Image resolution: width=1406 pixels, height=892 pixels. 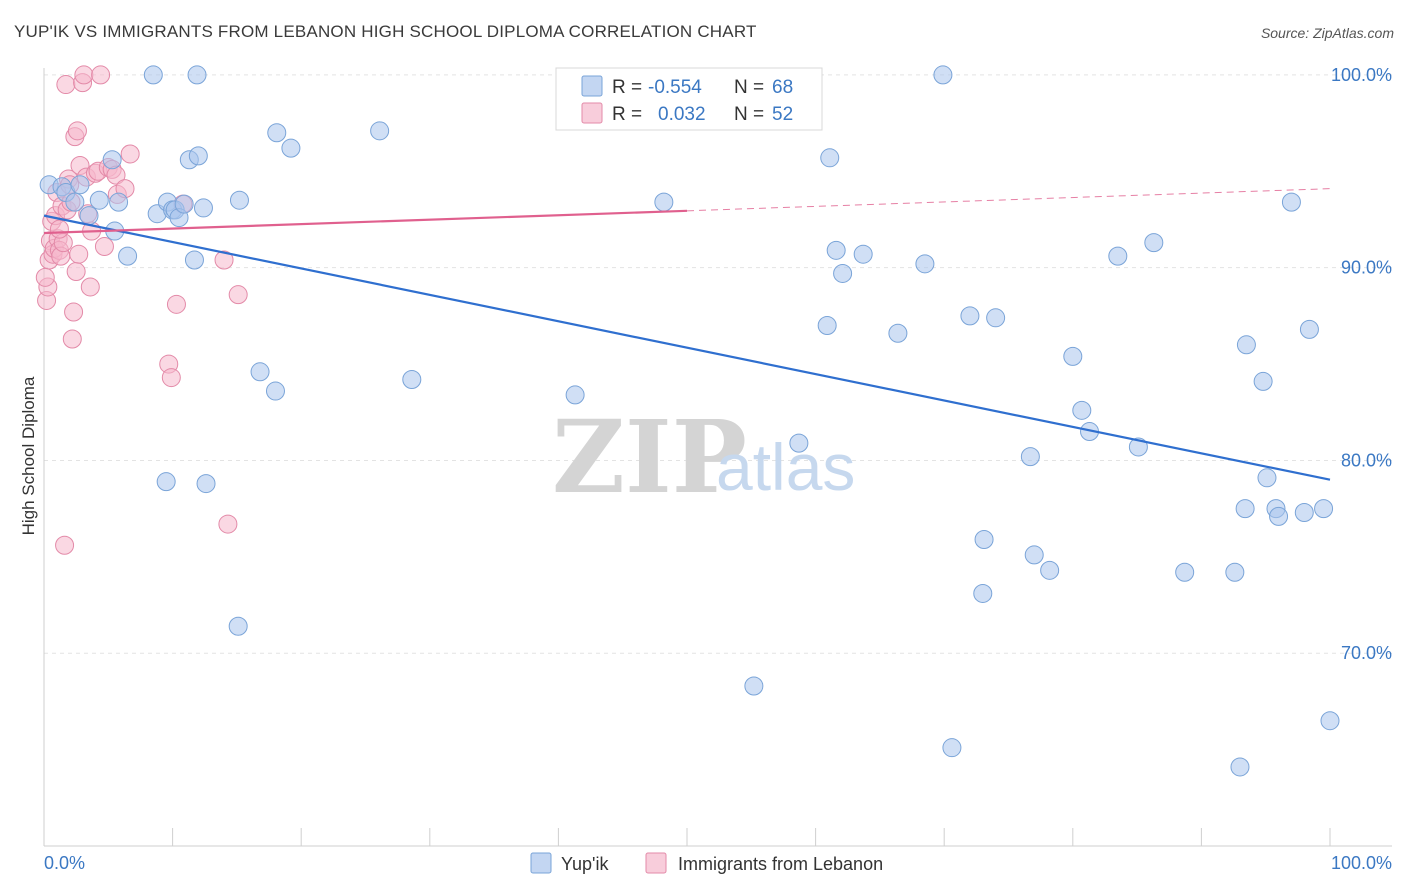 What do you see at coordinates (749, 114) in the screenshot?
I see `stat-legend-n-label-lebanon: N =` at bounding box center [749, 114].